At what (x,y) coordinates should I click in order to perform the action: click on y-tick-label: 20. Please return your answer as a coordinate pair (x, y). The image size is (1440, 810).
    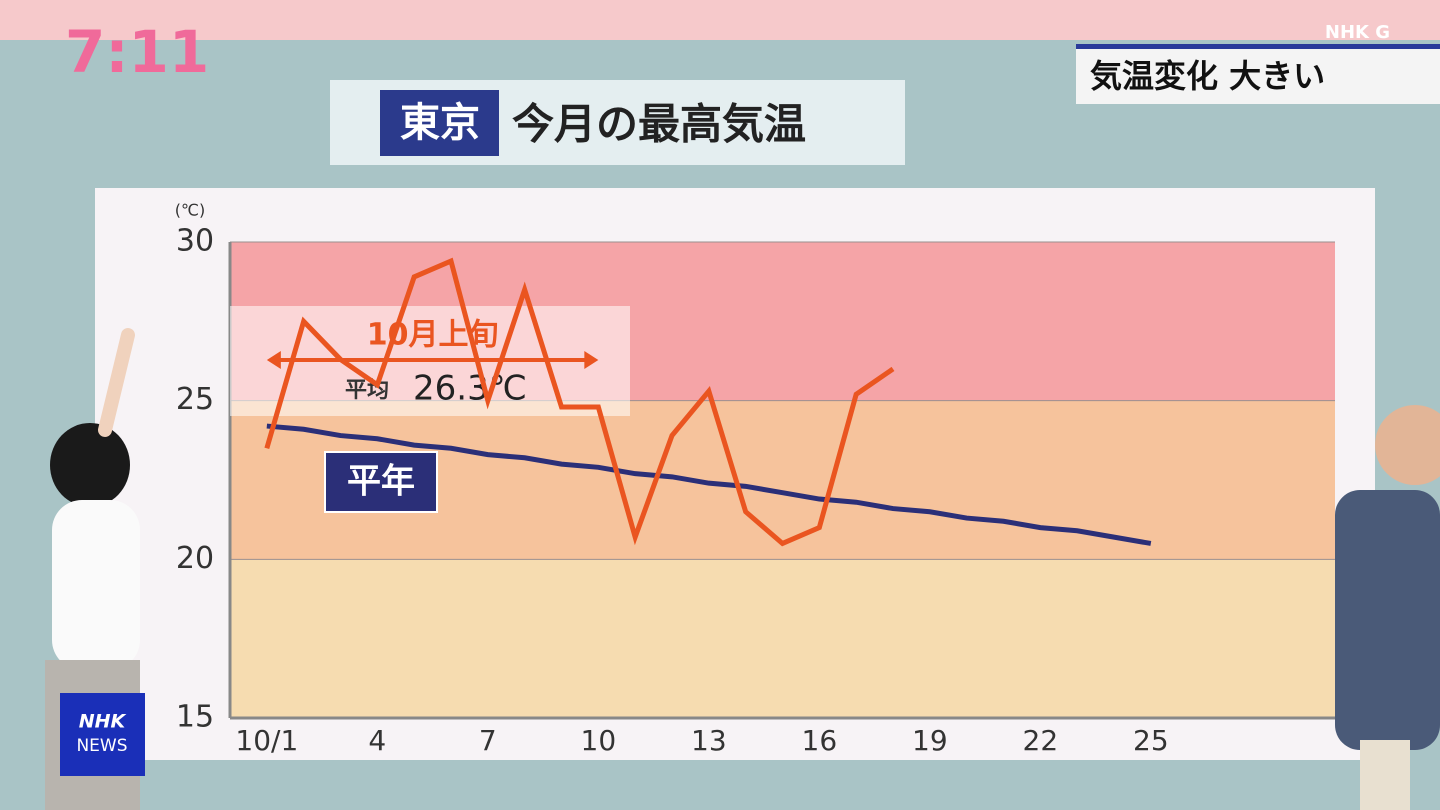
    Looking at the image, I should click on (195, 558).